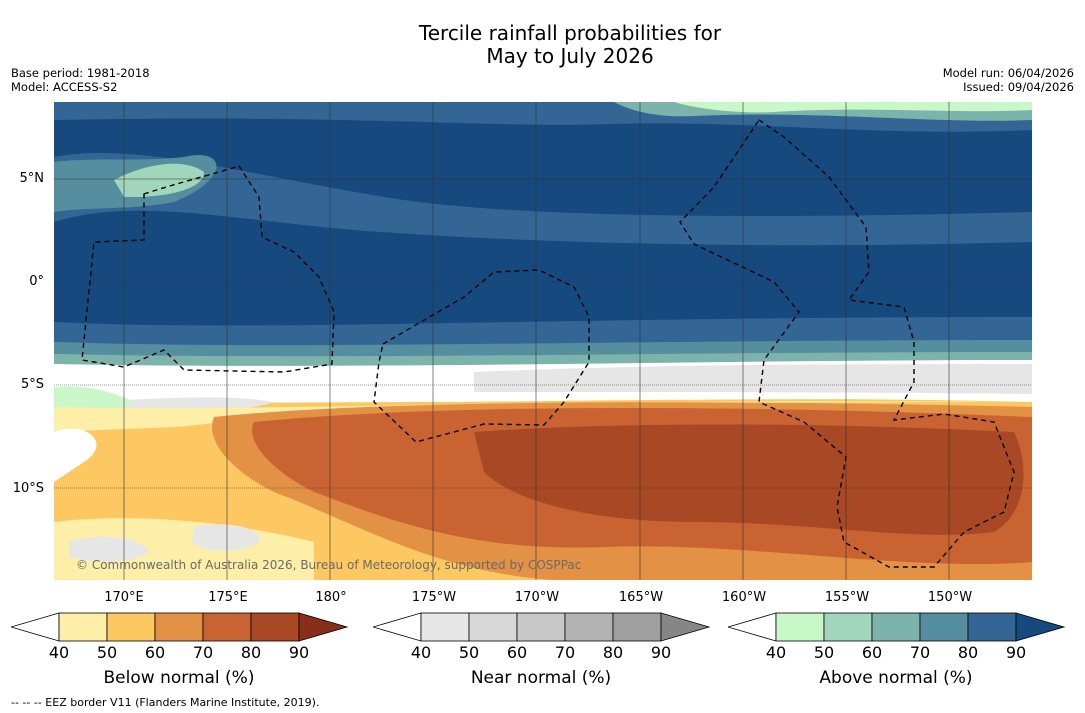  What do you see at coordinates (537, 597) in the screenshot?
I see `lon-label-170w: 170°W` at bounding box center [537, 597].